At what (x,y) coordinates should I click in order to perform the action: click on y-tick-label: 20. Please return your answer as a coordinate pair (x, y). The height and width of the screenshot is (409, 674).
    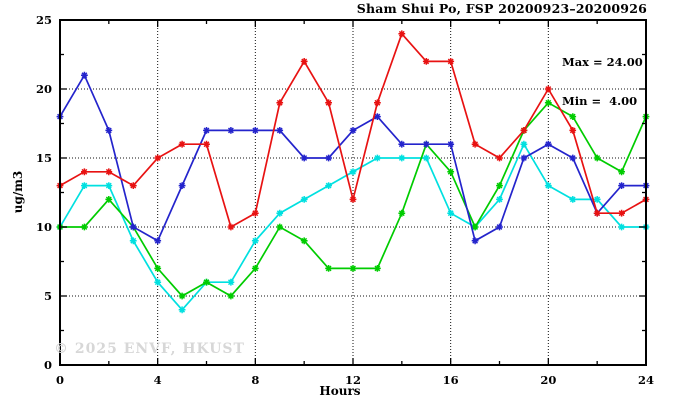
    Looking at the image, I should click on (44, 89).